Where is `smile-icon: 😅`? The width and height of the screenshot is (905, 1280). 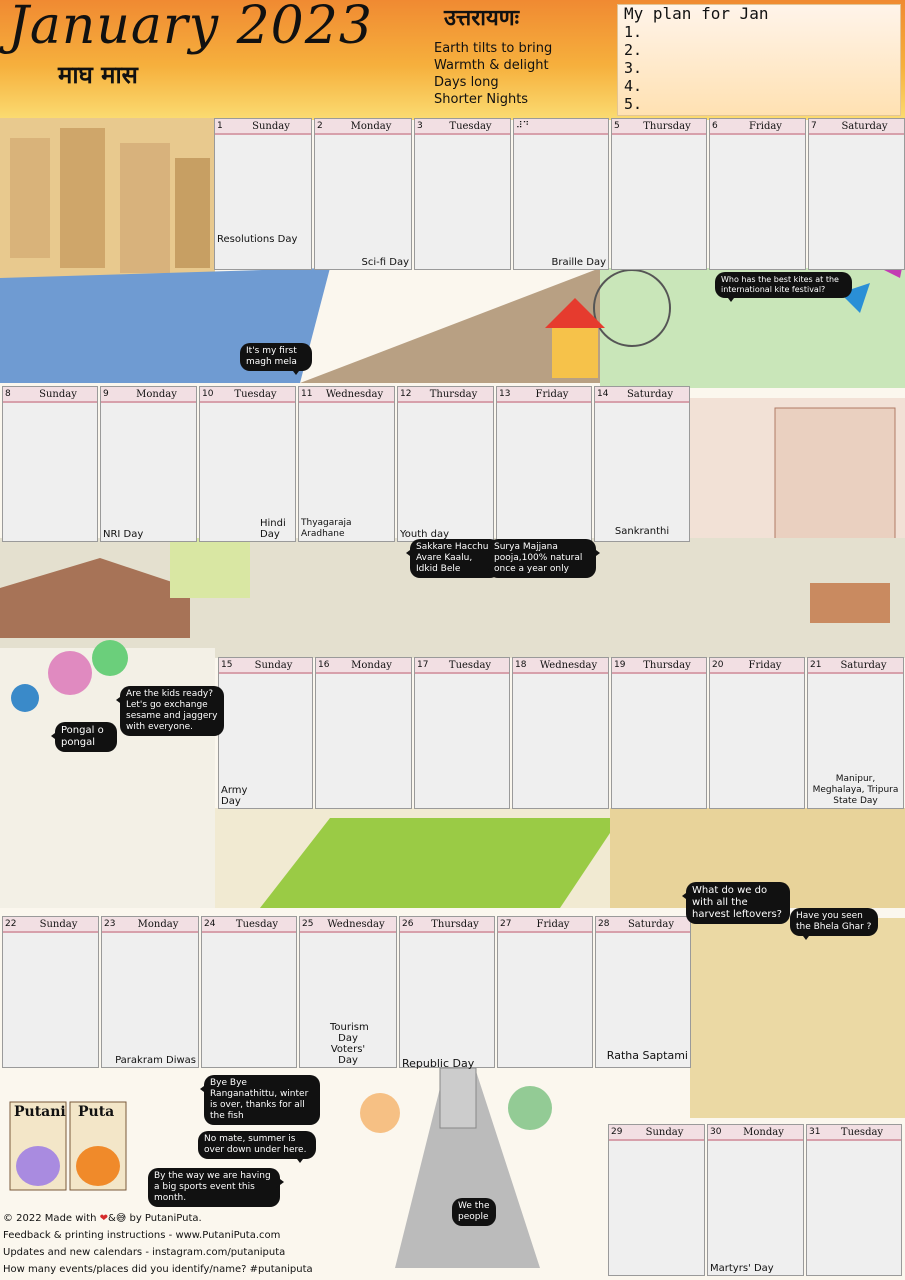
smile-icon: 😅 is located at coordinates (121, 1218).